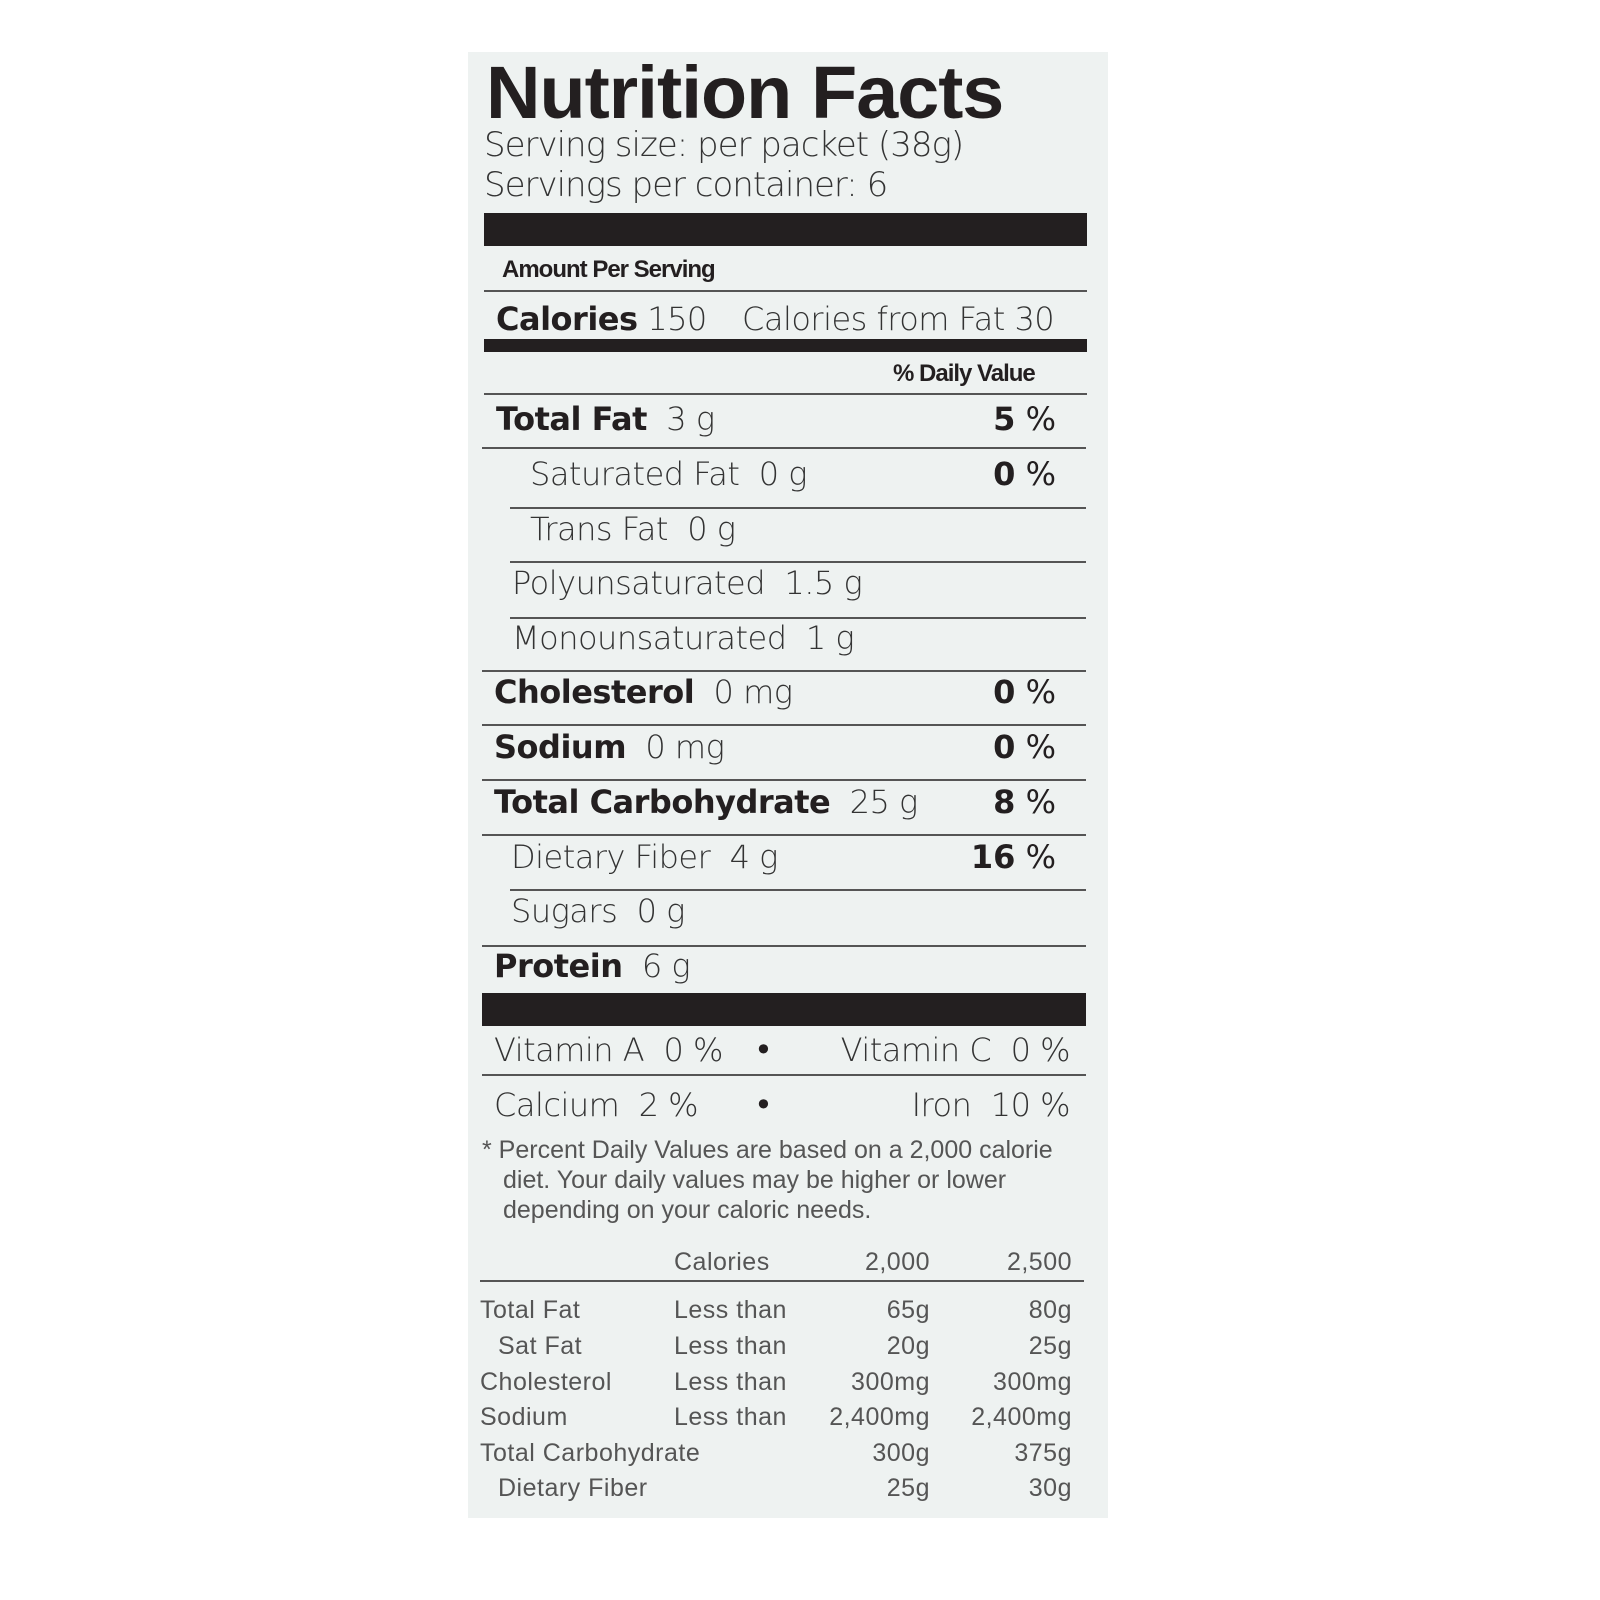 This screenshot has height=1600, width=1600. I want to click on serving-size: Serving size: per packet (38g), so click(724, 145).